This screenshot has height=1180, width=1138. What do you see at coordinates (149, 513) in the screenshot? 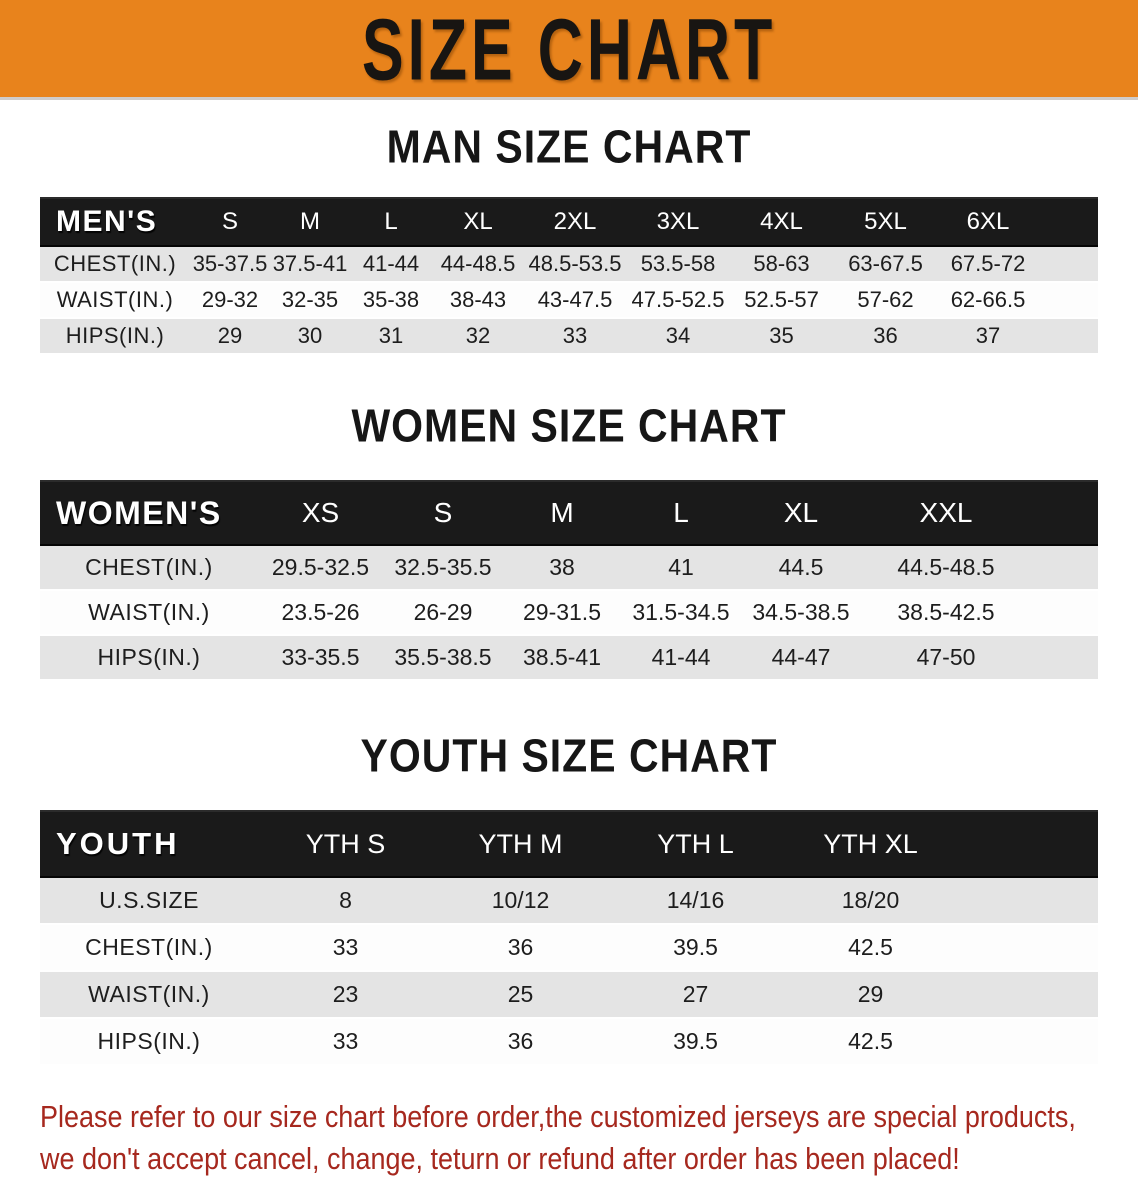
I see `table-corner-label: WOMEN'S` at bounding box center [149, 513].